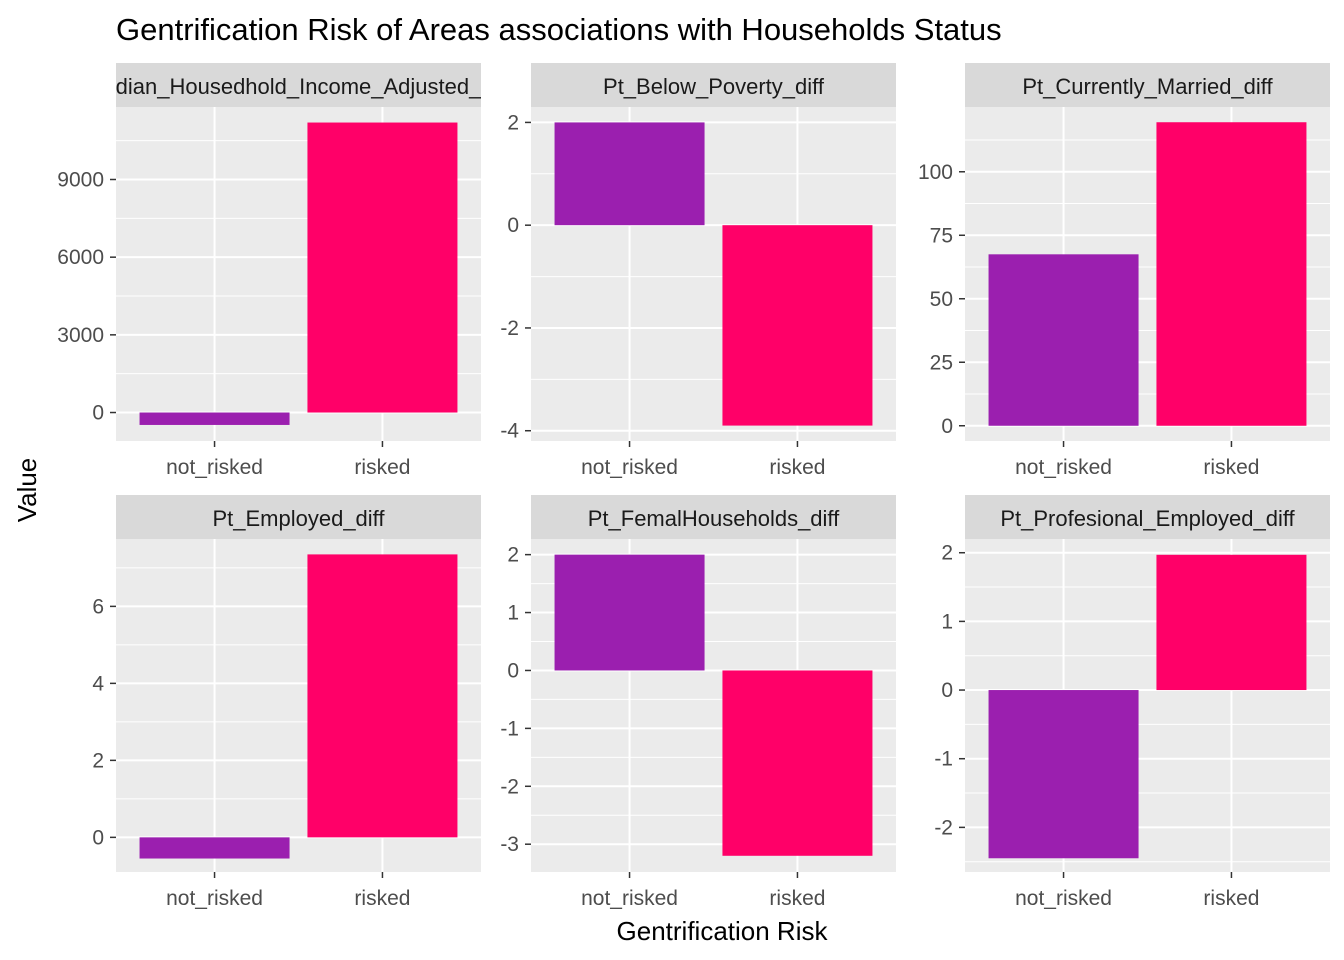 This screenshot has height=960, width=1344. I want to click on facet-strip-label: dian_Housedhold_Income_Adjusted_, so click(299, 86).